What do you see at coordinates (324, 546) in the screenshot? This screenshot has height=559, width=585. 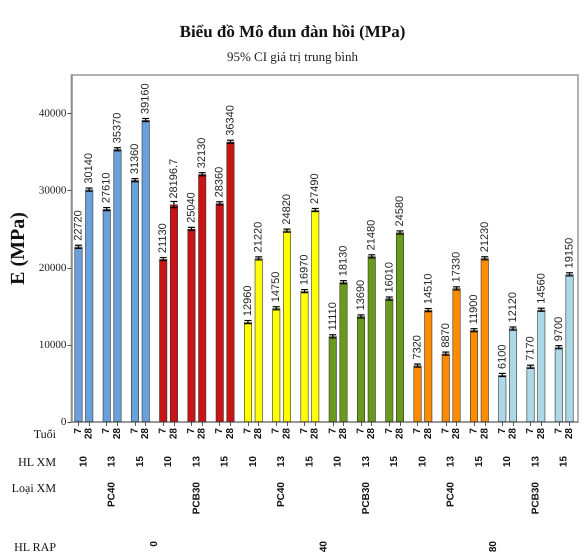 I see `text: 40` at bounding box center [324, 546].